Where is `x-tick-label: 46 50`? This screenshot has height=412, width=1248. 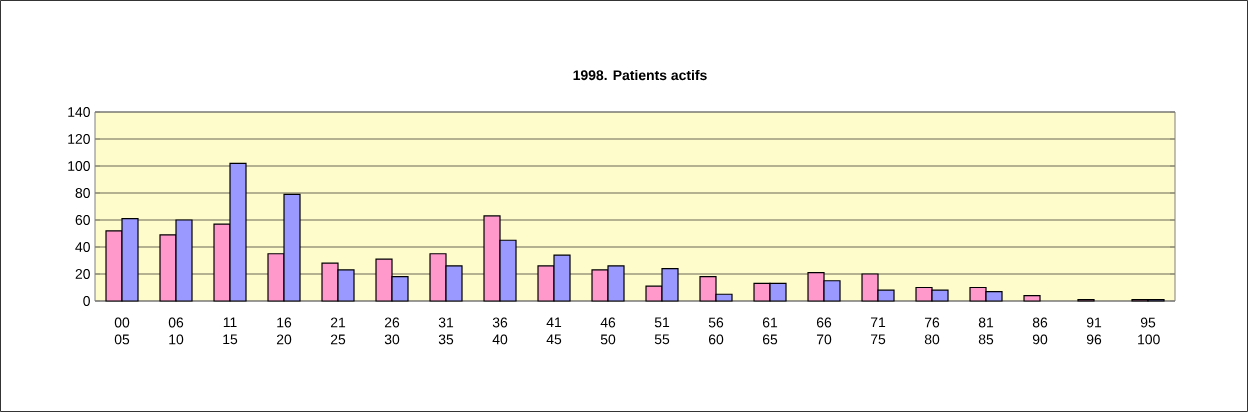 x-tick-label: 46 50 is located at coordinates (608, 331).